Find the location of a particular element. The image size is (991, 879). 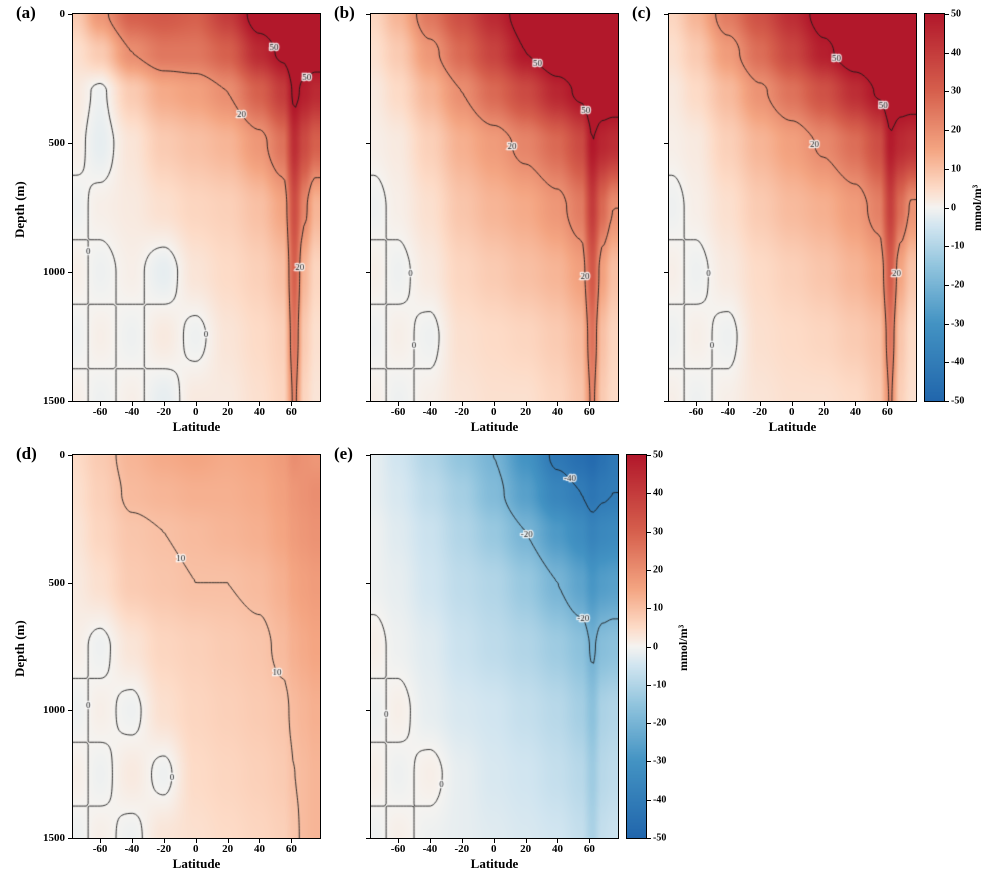

panel-d-heatmap-canvas is located at coordinates (196, 646).